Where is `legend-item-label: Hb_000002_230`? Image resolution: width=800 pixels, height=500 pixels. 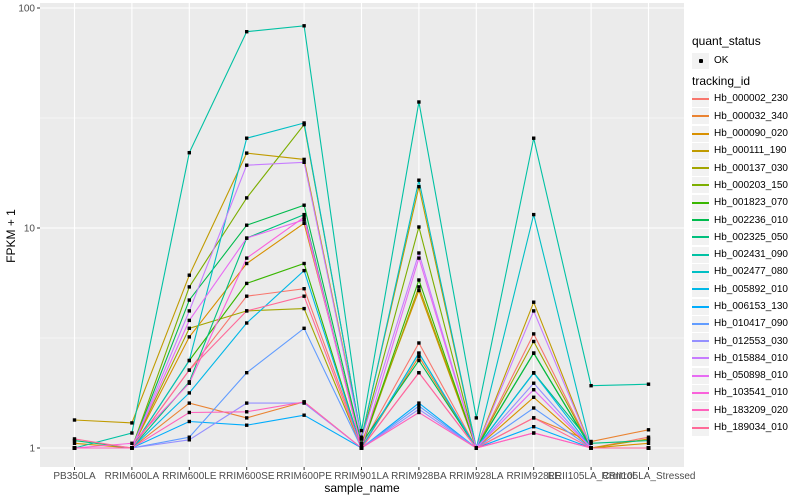 legend-item-label: Hb_000002_230 is located at coordinates (751, 99).